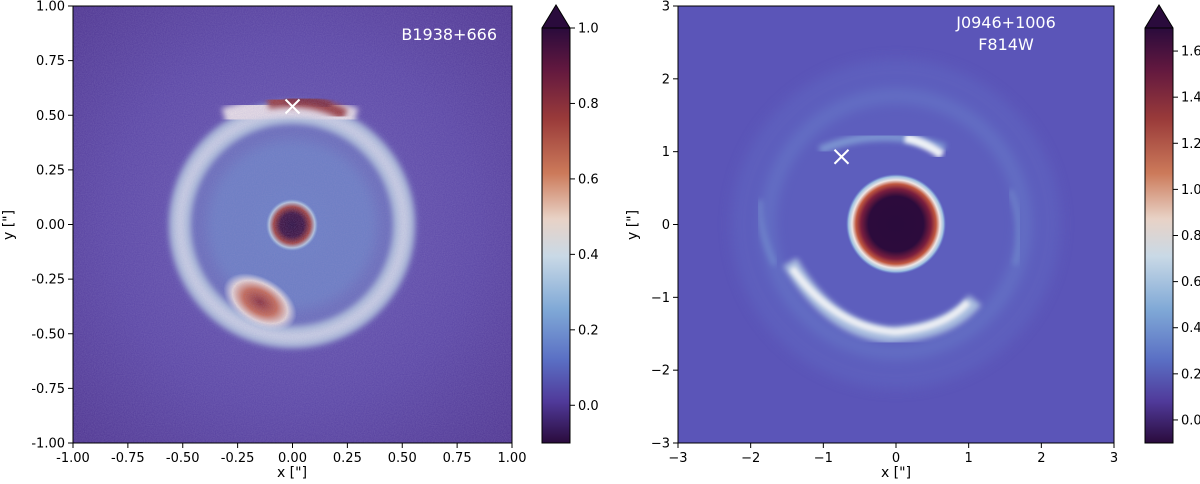  Describe the element at coordinates (823, 458) in the screenshot. I see `x-tick-label: −1` at that location.